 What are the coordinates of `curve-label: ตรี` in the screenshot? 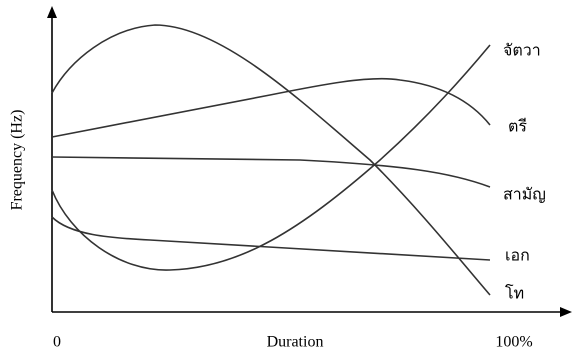 It's located at (517, 127).